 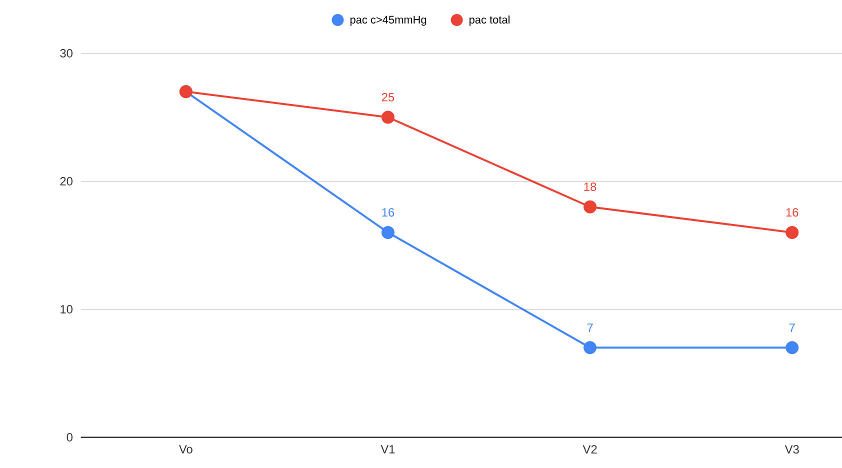 I want to click on y-tick-label: 0, so click(x=69, y=437).